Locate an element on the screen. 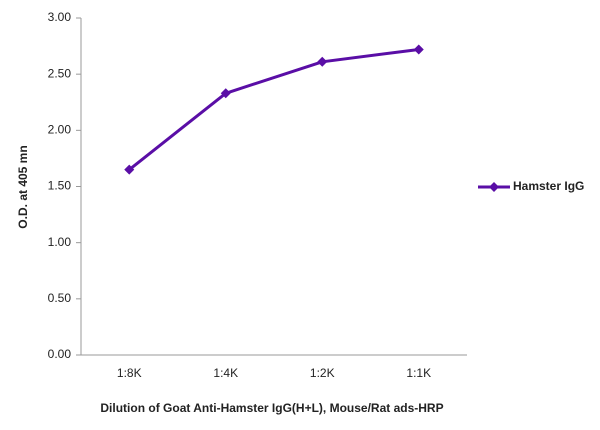  y-tick-label: 0.00 is located at coordinates (60, 354).